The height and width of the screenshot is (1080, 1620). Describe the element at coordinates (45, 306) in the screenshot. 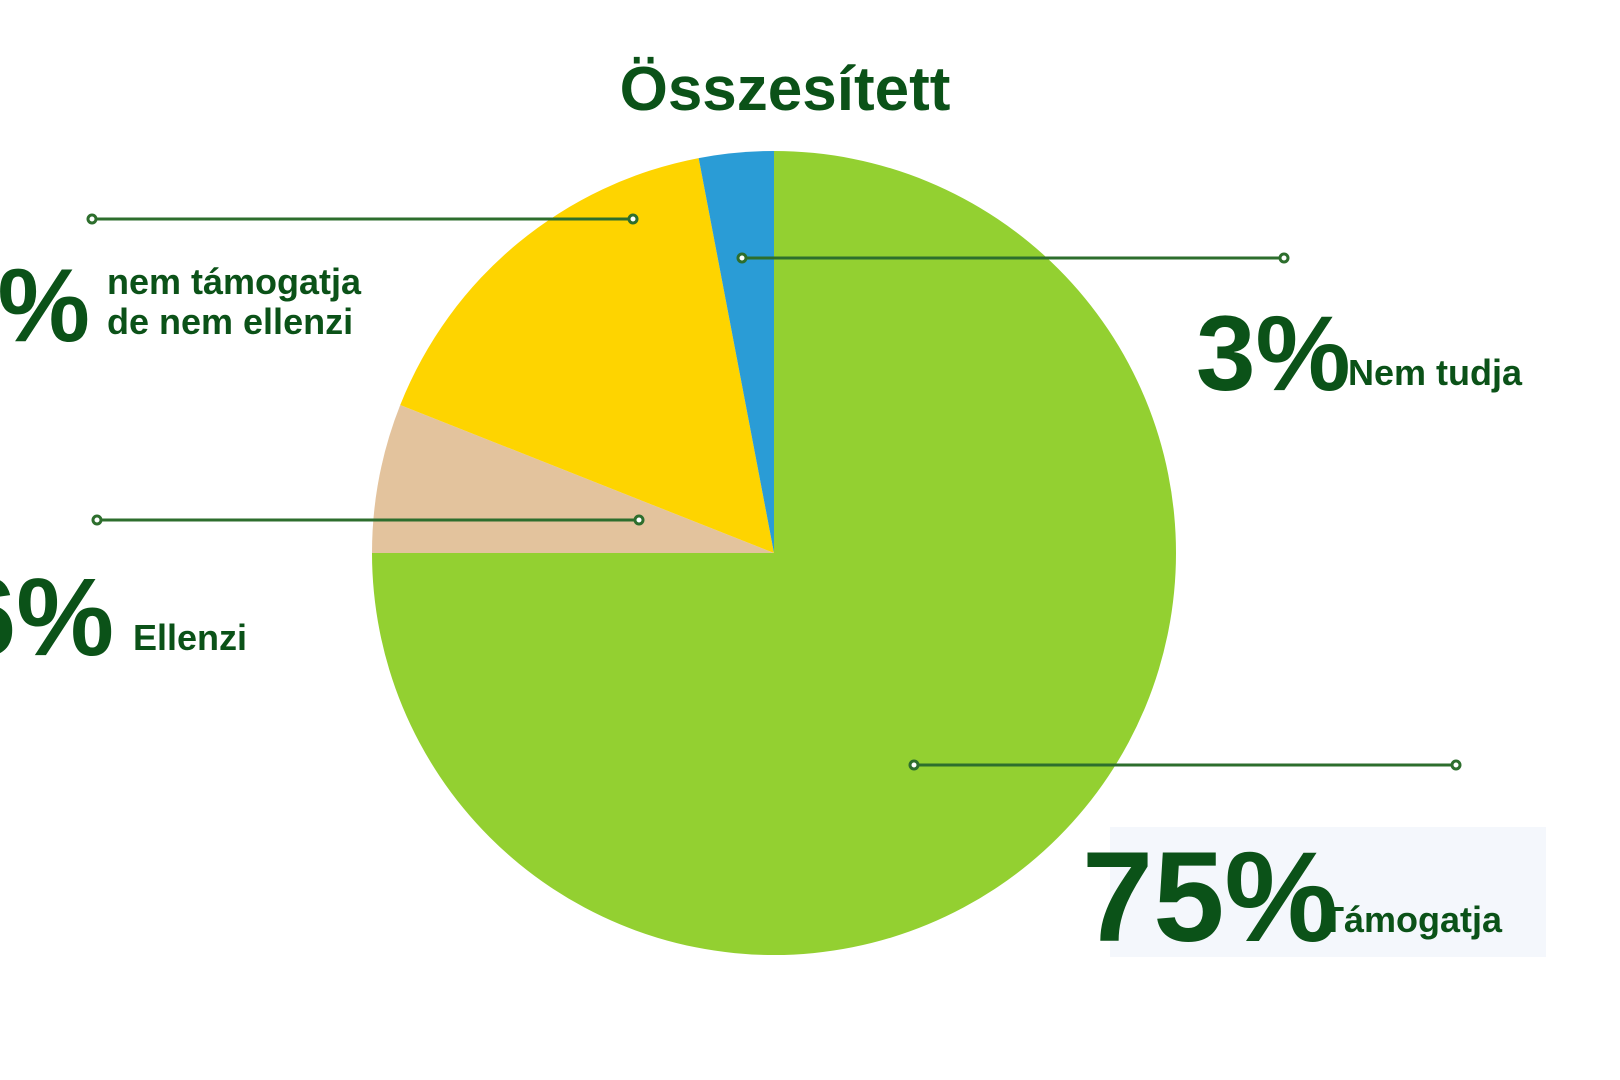

I see `value-label: 16%` at that location.